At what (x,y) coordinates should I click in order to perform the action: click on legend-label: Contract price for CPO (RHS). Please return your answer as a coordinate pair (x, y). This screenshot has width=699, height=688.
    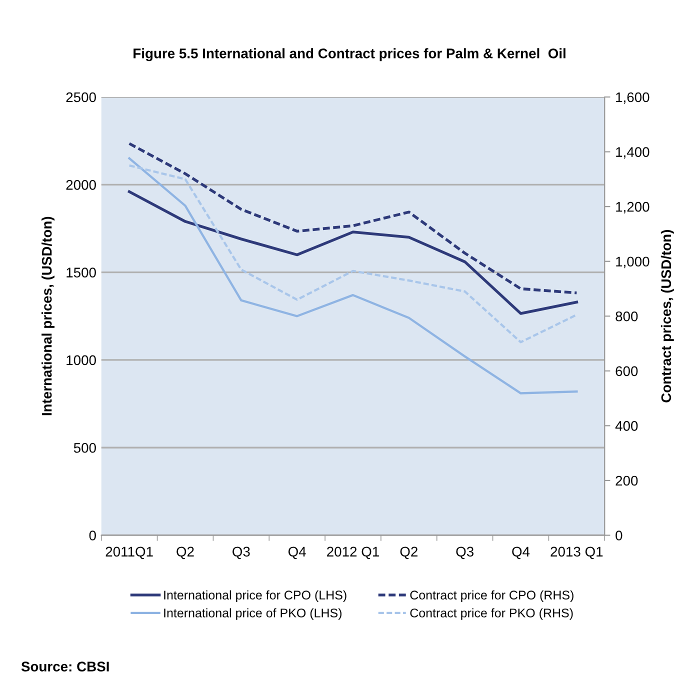
    Looking at the image, I should click on (492, 596).